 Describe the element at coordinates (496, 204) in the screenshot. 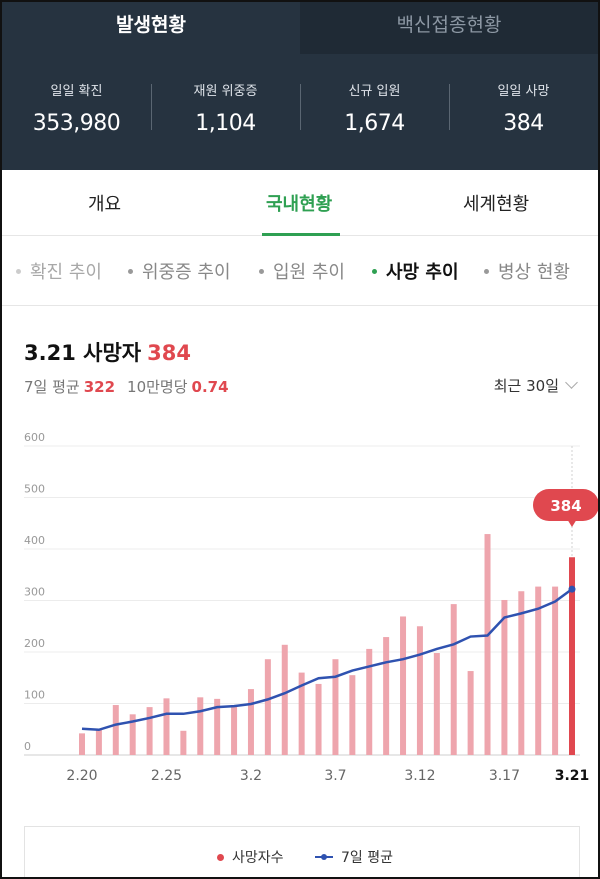

I see `tab-world: 세계현황` at that location.